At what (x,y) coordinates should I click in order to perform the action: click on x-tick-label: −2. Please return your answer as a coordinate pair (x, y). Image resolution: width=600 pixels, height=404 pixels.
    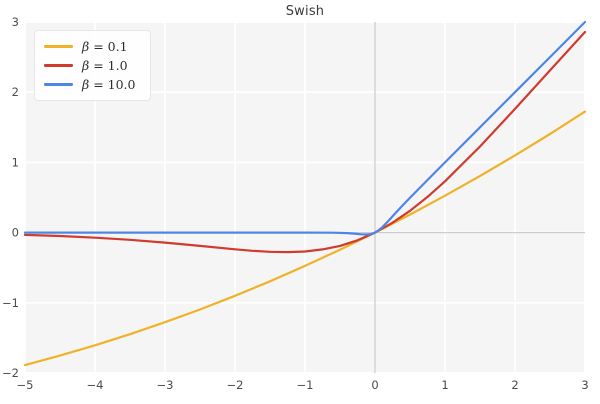
    Looking at the image, I should click on (235, 385).